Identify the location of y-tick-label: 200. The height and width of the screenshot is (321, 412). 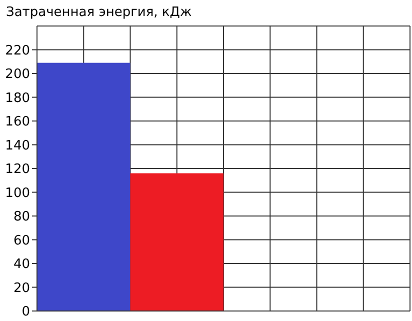
(17, 74).